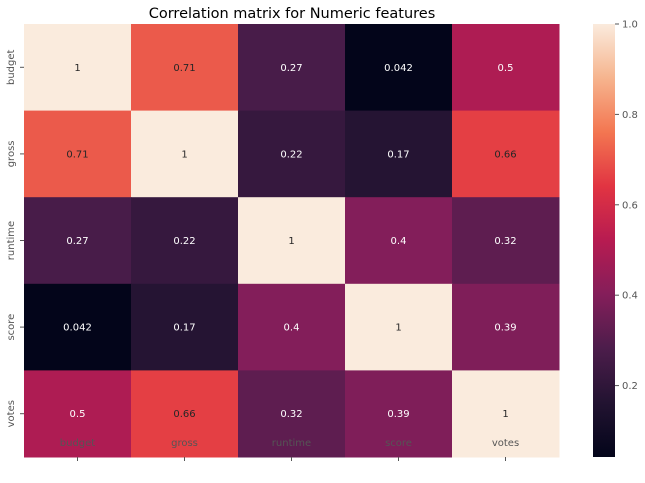 The image size is (645, 483). Describe the element at coordinates (604, 240) in the screenshot. I see `colorbar-gradient` at that location.